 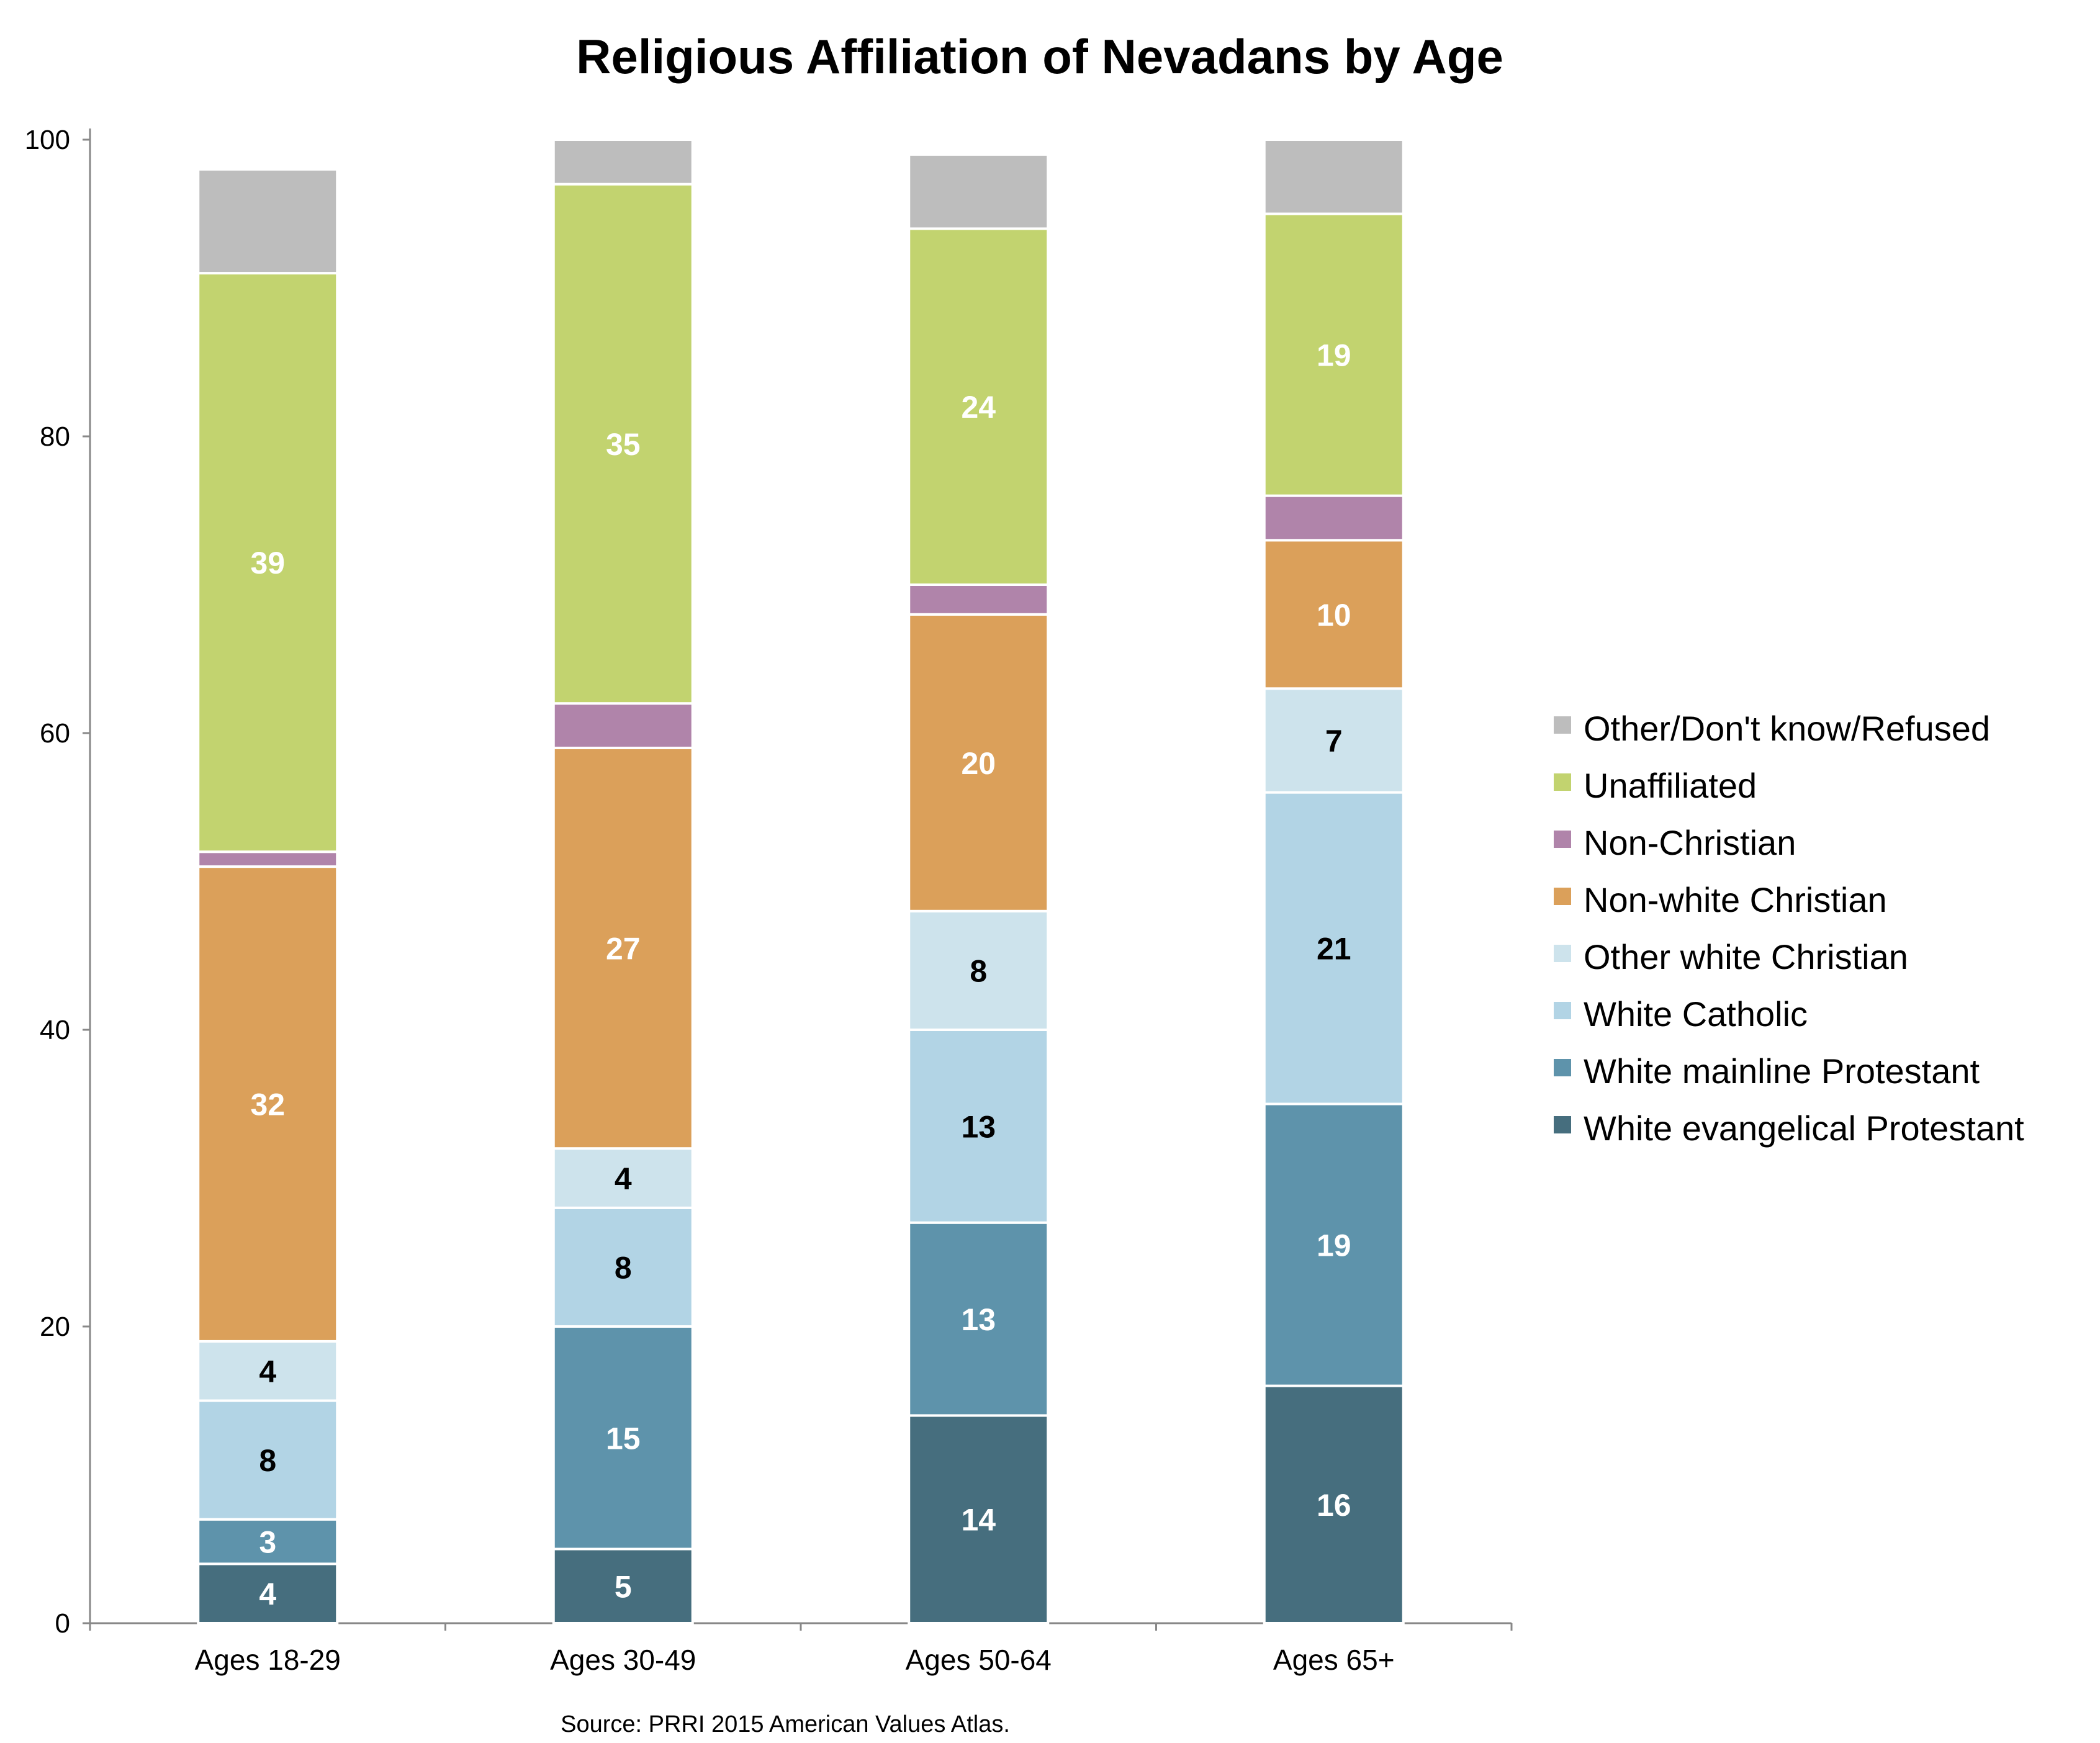 I want to click on data-label: 20, so click(x=978, y=763).